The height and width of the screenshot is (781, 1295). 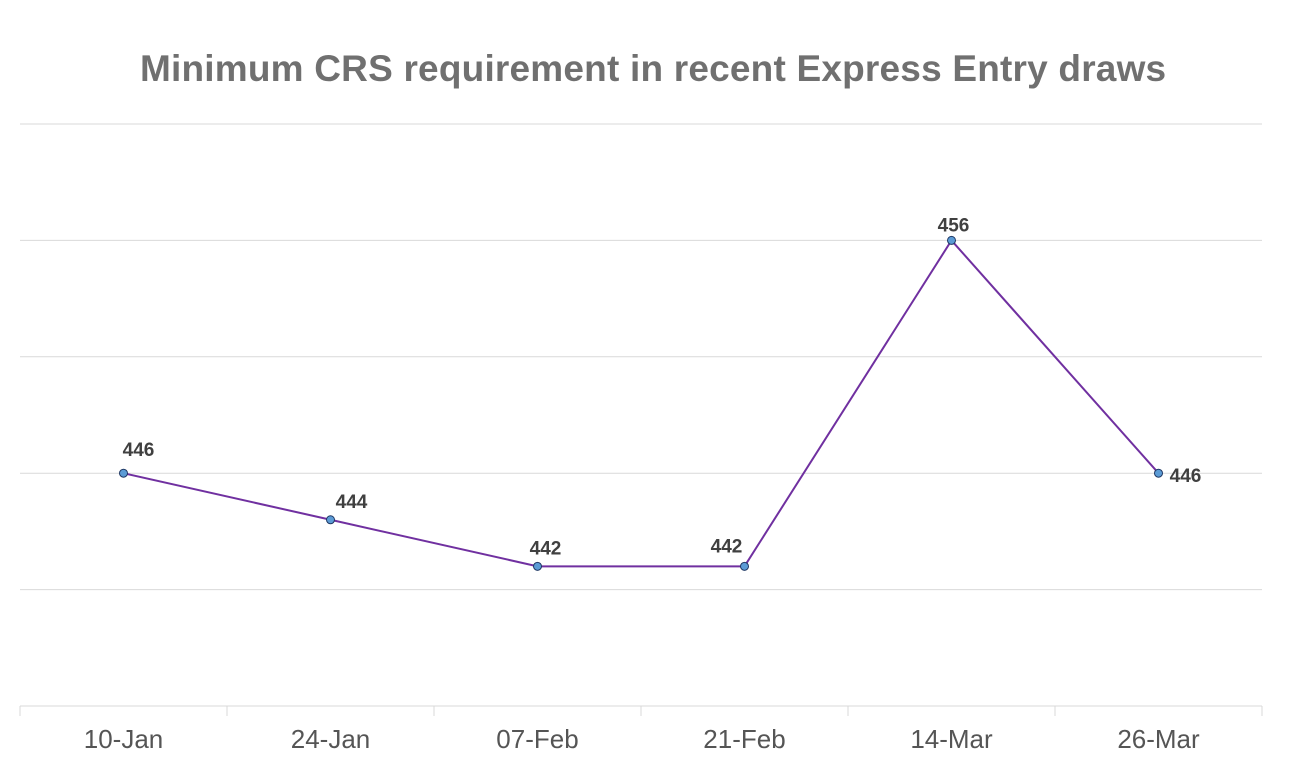 What do you see at coordinates (331, 739) in the screenshot?
I see `x-tick-label: 24-Jan` at bounding box center [331, 739].